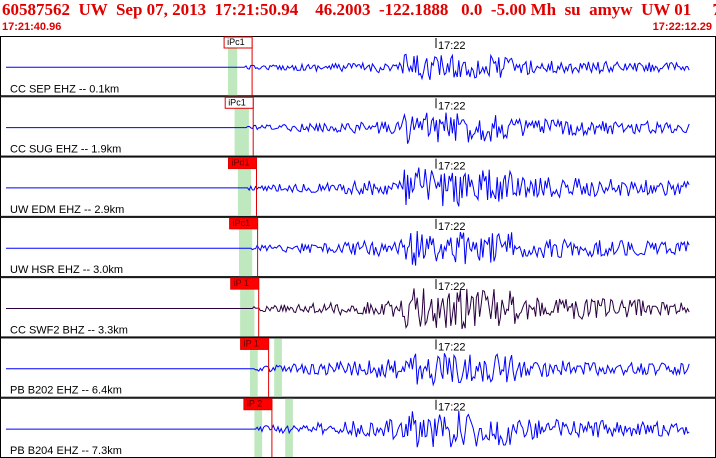  What do you see at coordinates (682, 27) in the screenshot?
I see `time-end-label: 17:22:12.29` at bounding box center [682, 27].